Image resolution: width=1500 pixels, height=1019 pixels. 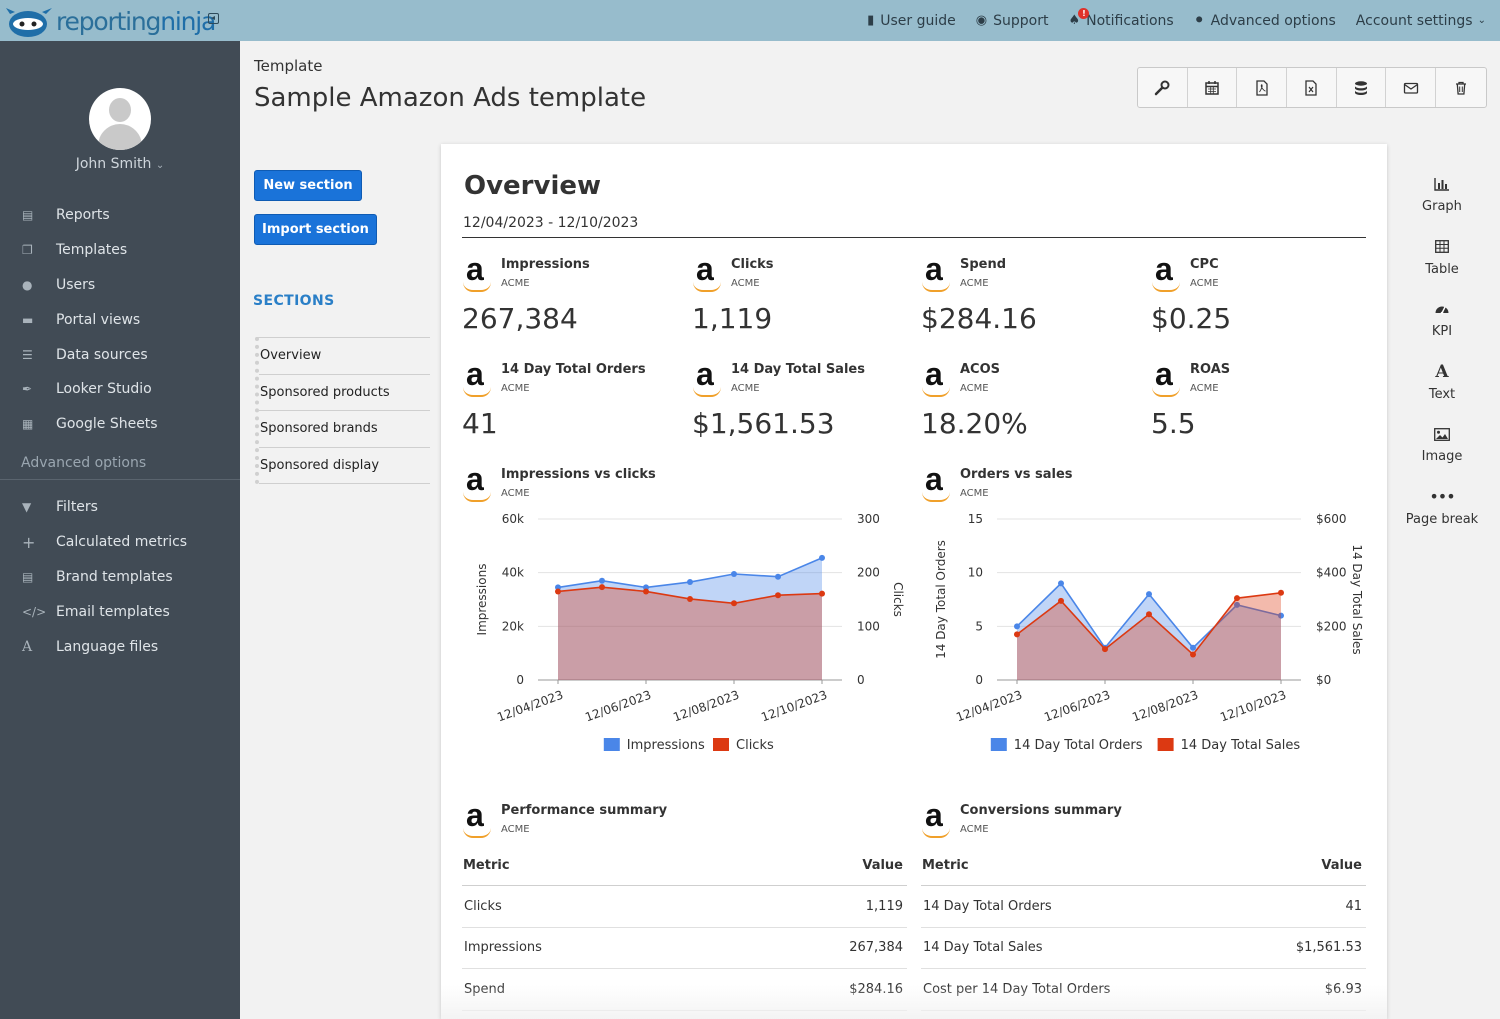 What do you see at coordinates (482, 600) in the screenshot?
I see `y-left-axis-title: Impressions` at bounding box center [482, 600].